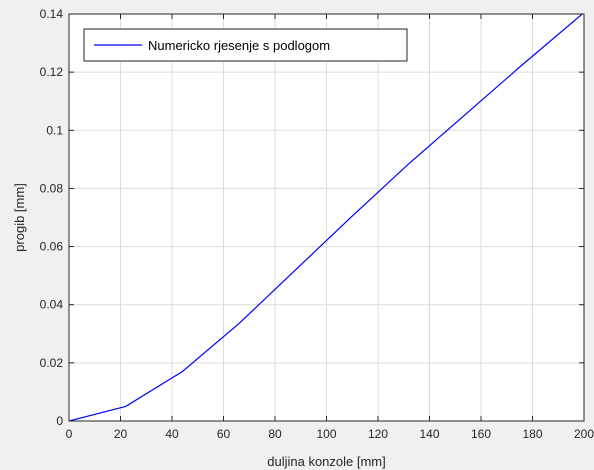 The width and height of the screenshot is (594, 470). I want to click on y-tick-label: 0.14, so click(52, 14).